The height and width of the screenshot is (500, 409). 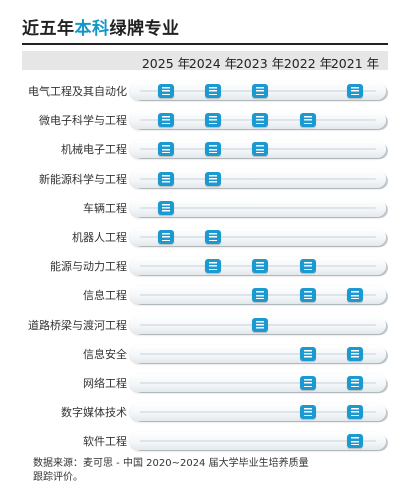 What do you see at coordinates (166, 63) in the screenshot?
I see `year-header-0: 2025 年` at bounding box center [166, 63].